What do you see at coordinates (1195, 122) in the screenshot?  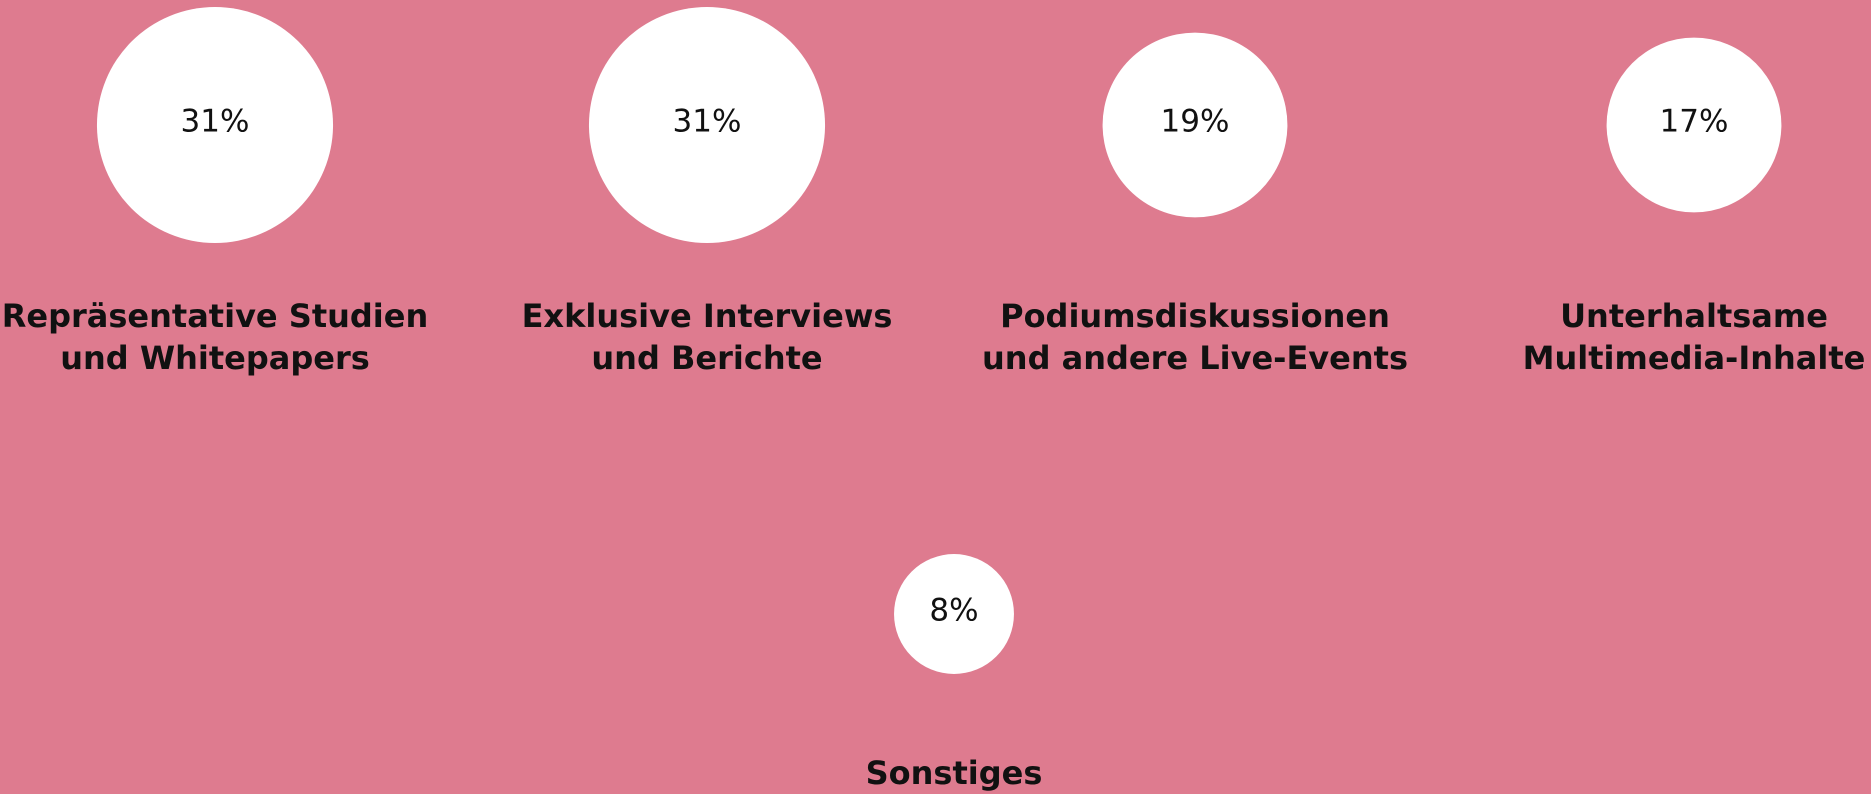 I see `value-label: 19%` at bounding box center [1195, 122].